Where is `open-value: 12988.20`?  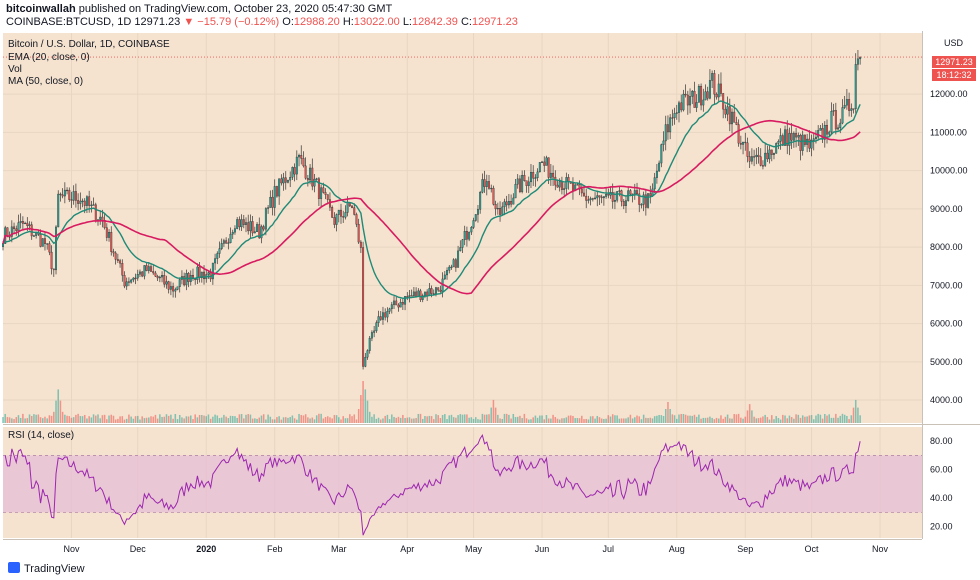 open-value: 12988.20 is located at coordinates (316, 22).